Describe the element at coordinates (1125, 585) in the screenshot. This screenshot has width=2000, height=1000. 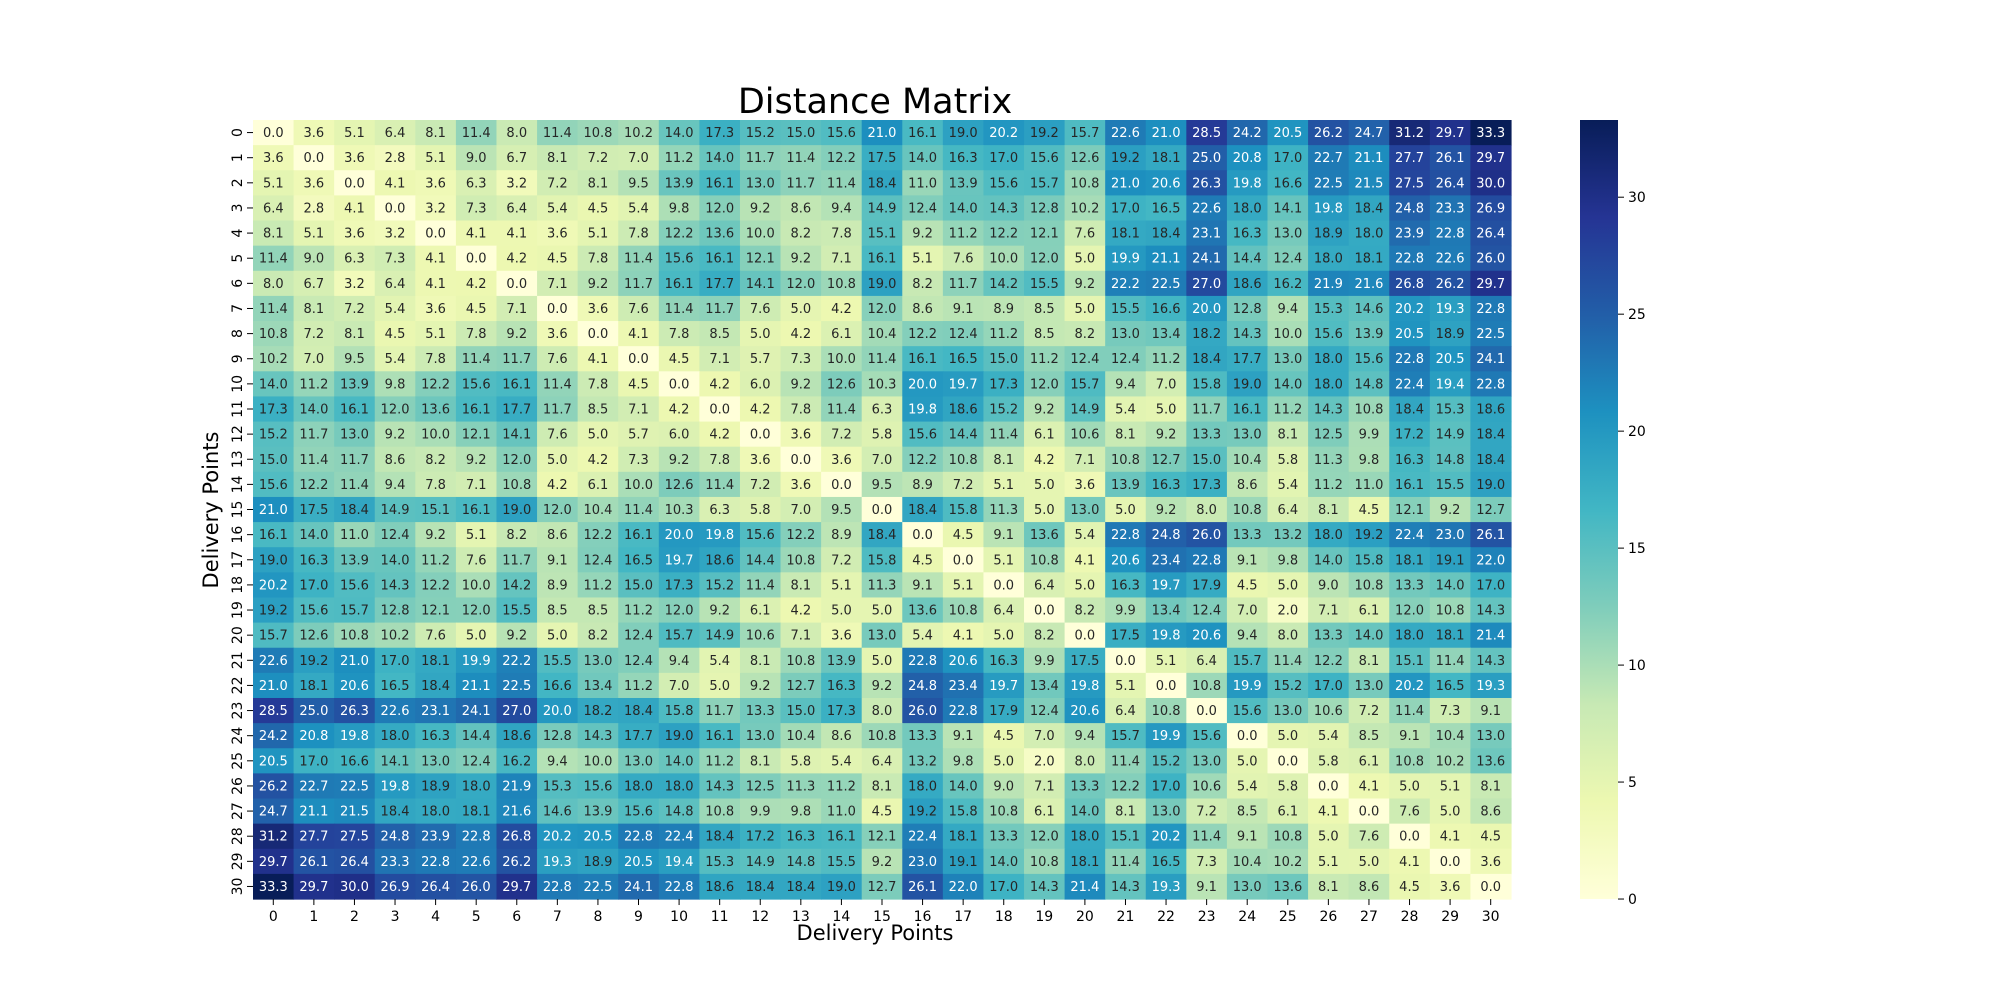
I see `cell-value-label: 16.3` at that location.